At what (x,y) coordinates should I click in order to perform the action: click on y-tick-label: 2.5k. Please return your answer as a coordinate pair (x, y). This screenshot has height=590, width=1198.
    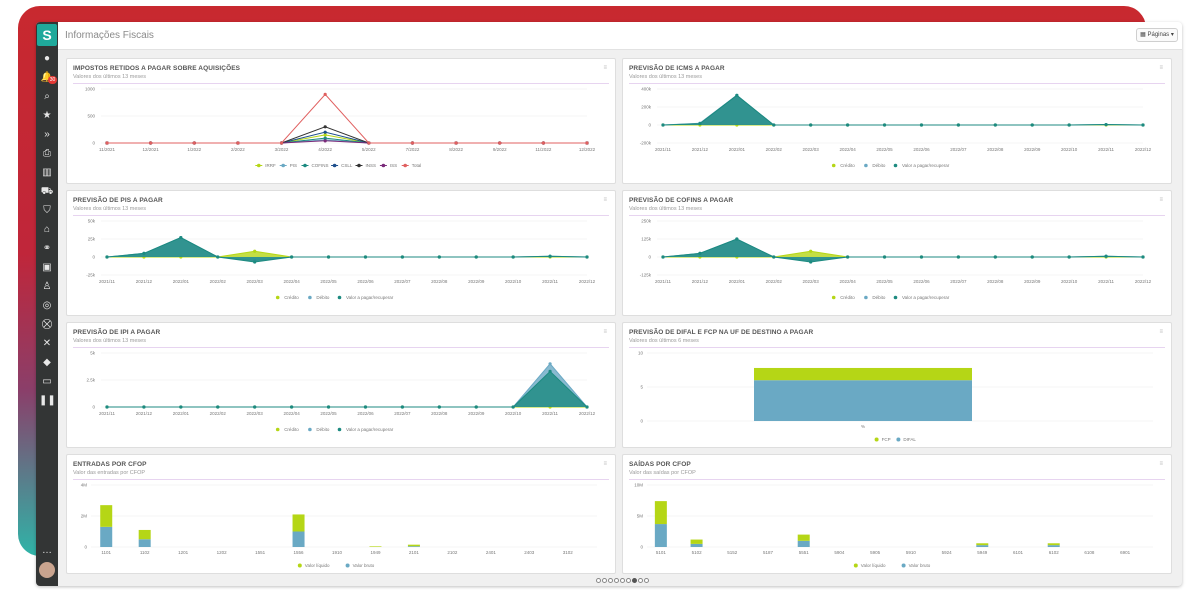
    Looking at the image, I should click on (90, 380).